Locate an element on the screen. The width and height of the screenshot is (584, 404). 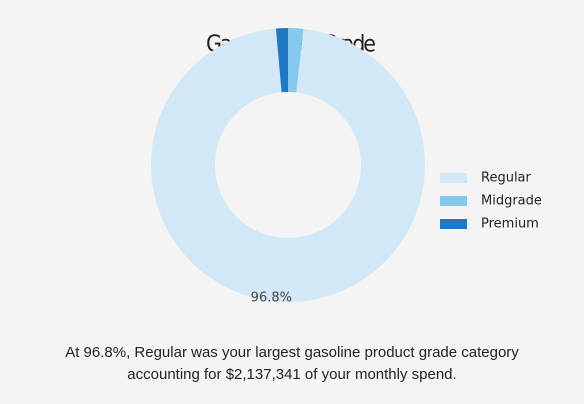
slice-label: 96.8% is located at coordinates (271, 297).